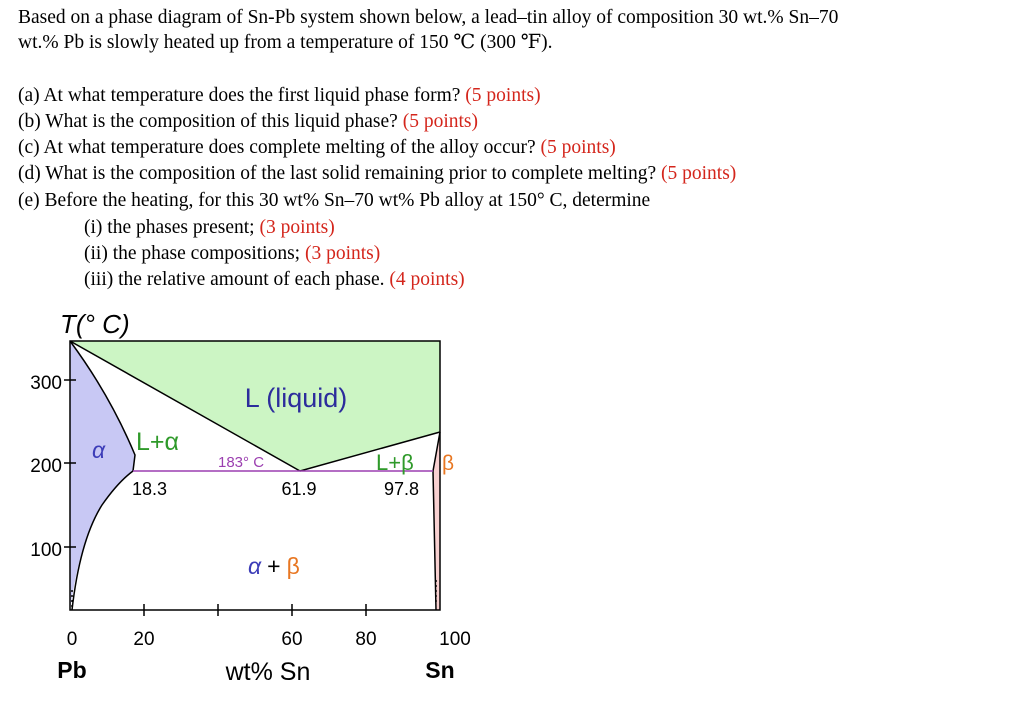 The image size is (1024, 705). I want to click on y-axis-title: T(° C), so click(95, 324).